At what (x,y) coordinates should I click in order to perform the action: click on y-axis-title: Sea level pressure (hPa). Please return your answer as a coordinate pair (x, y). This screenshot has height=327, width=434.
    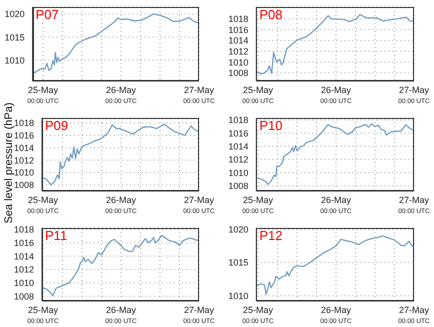
    Looking at the image, I should click on (9, 163).